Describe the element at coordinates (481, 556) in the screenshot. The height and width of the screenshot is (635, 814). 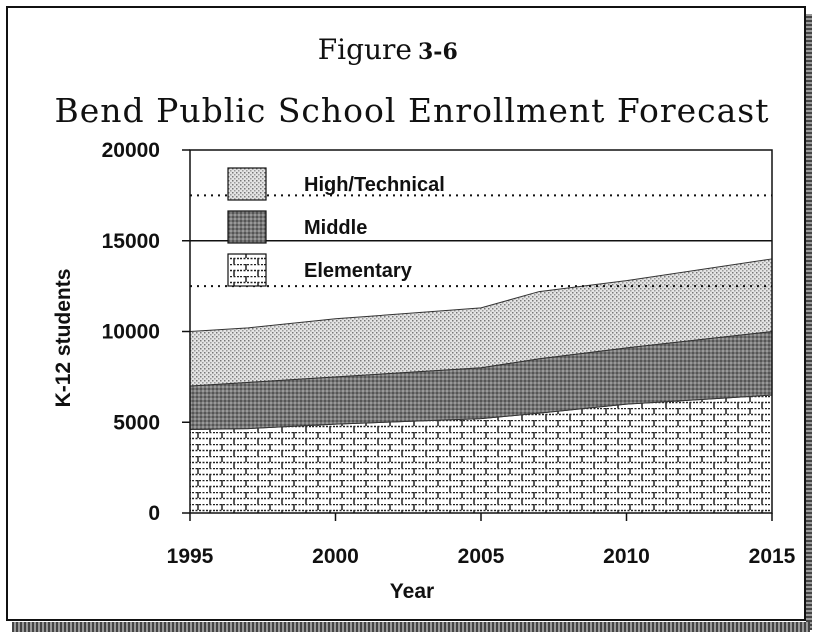
I see `x-tick-label: 2005` at that location.